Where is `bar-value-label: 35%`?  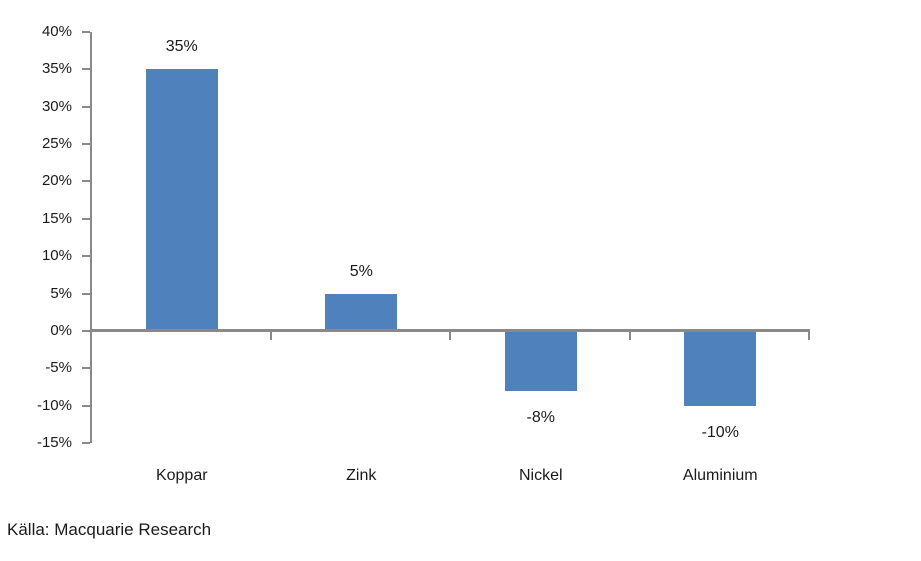 bar-value-label: 35% is located at coordinates (181, 47).